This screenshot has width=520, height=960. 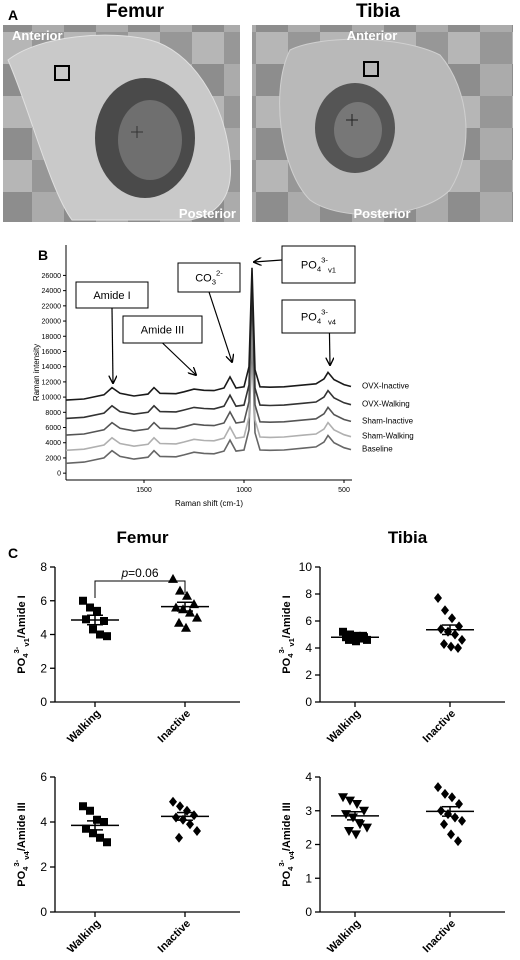 What do you see at coordinates (174, 726) in the screenshot?
I see `x-tick-label: Inactive` at bounding box center [174, 726].